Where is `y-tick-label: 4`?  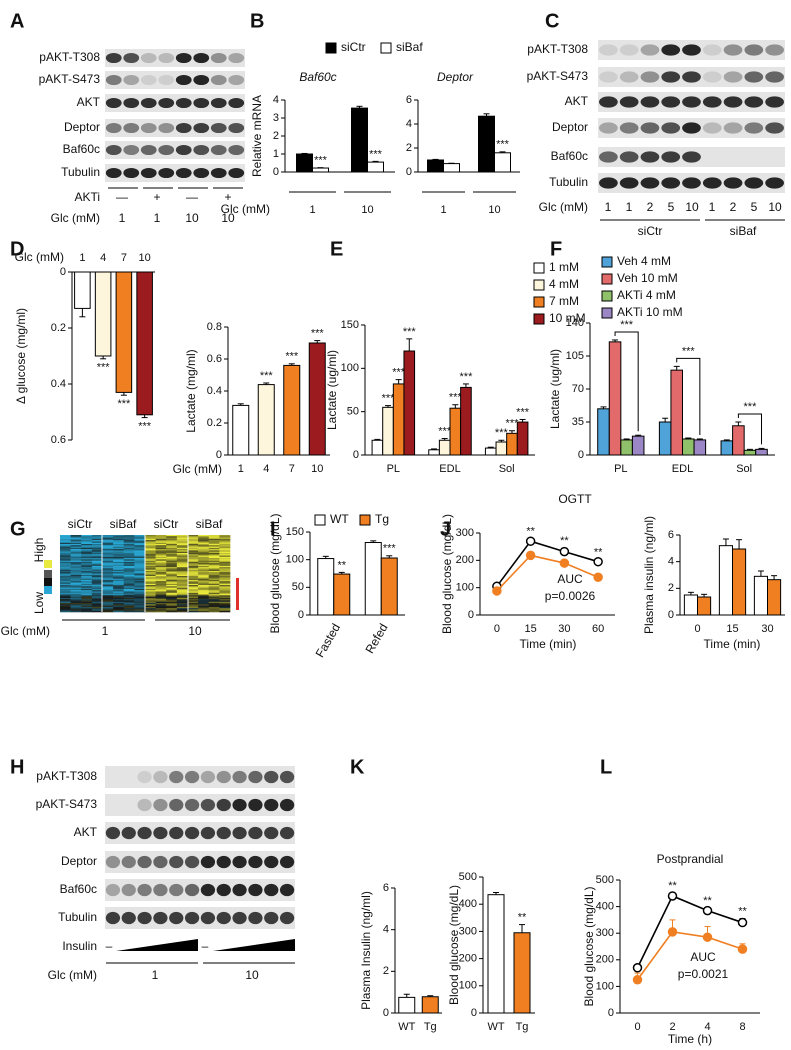
y-tick-label: 4 is located at coordinates (276, 100).